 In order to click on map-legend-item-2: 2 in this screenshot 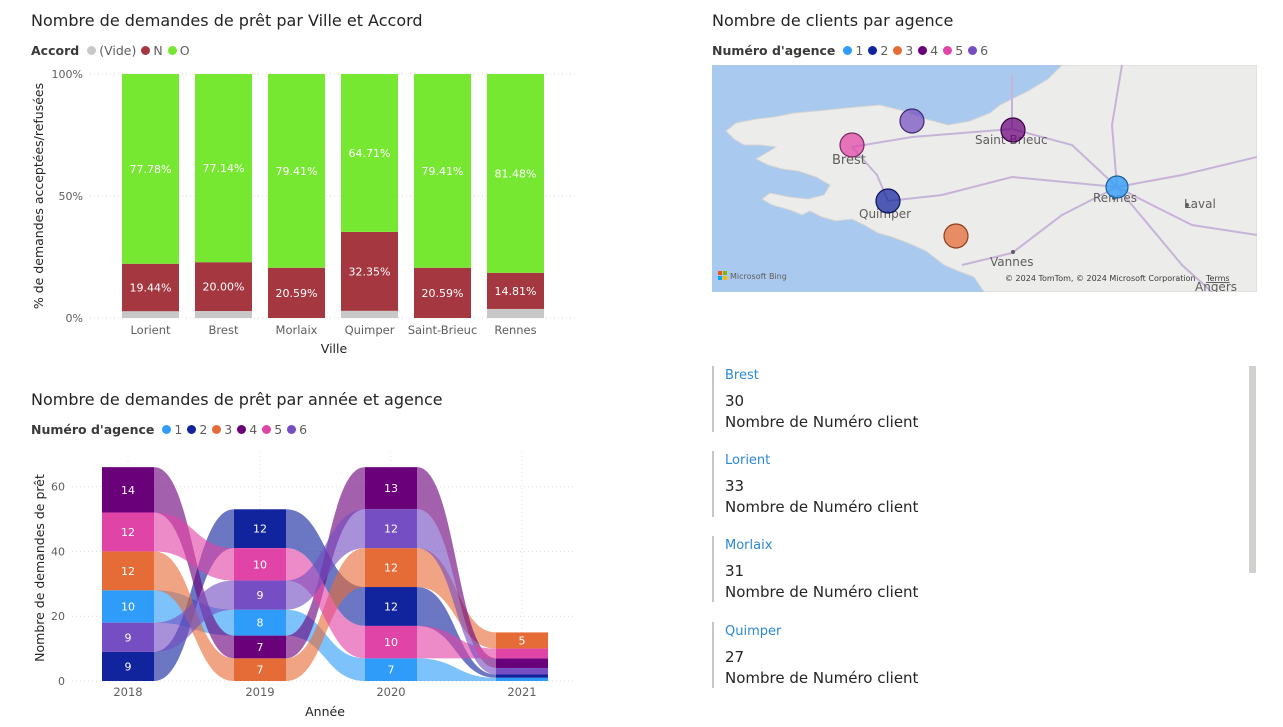, I will do `click(878, 50)`.